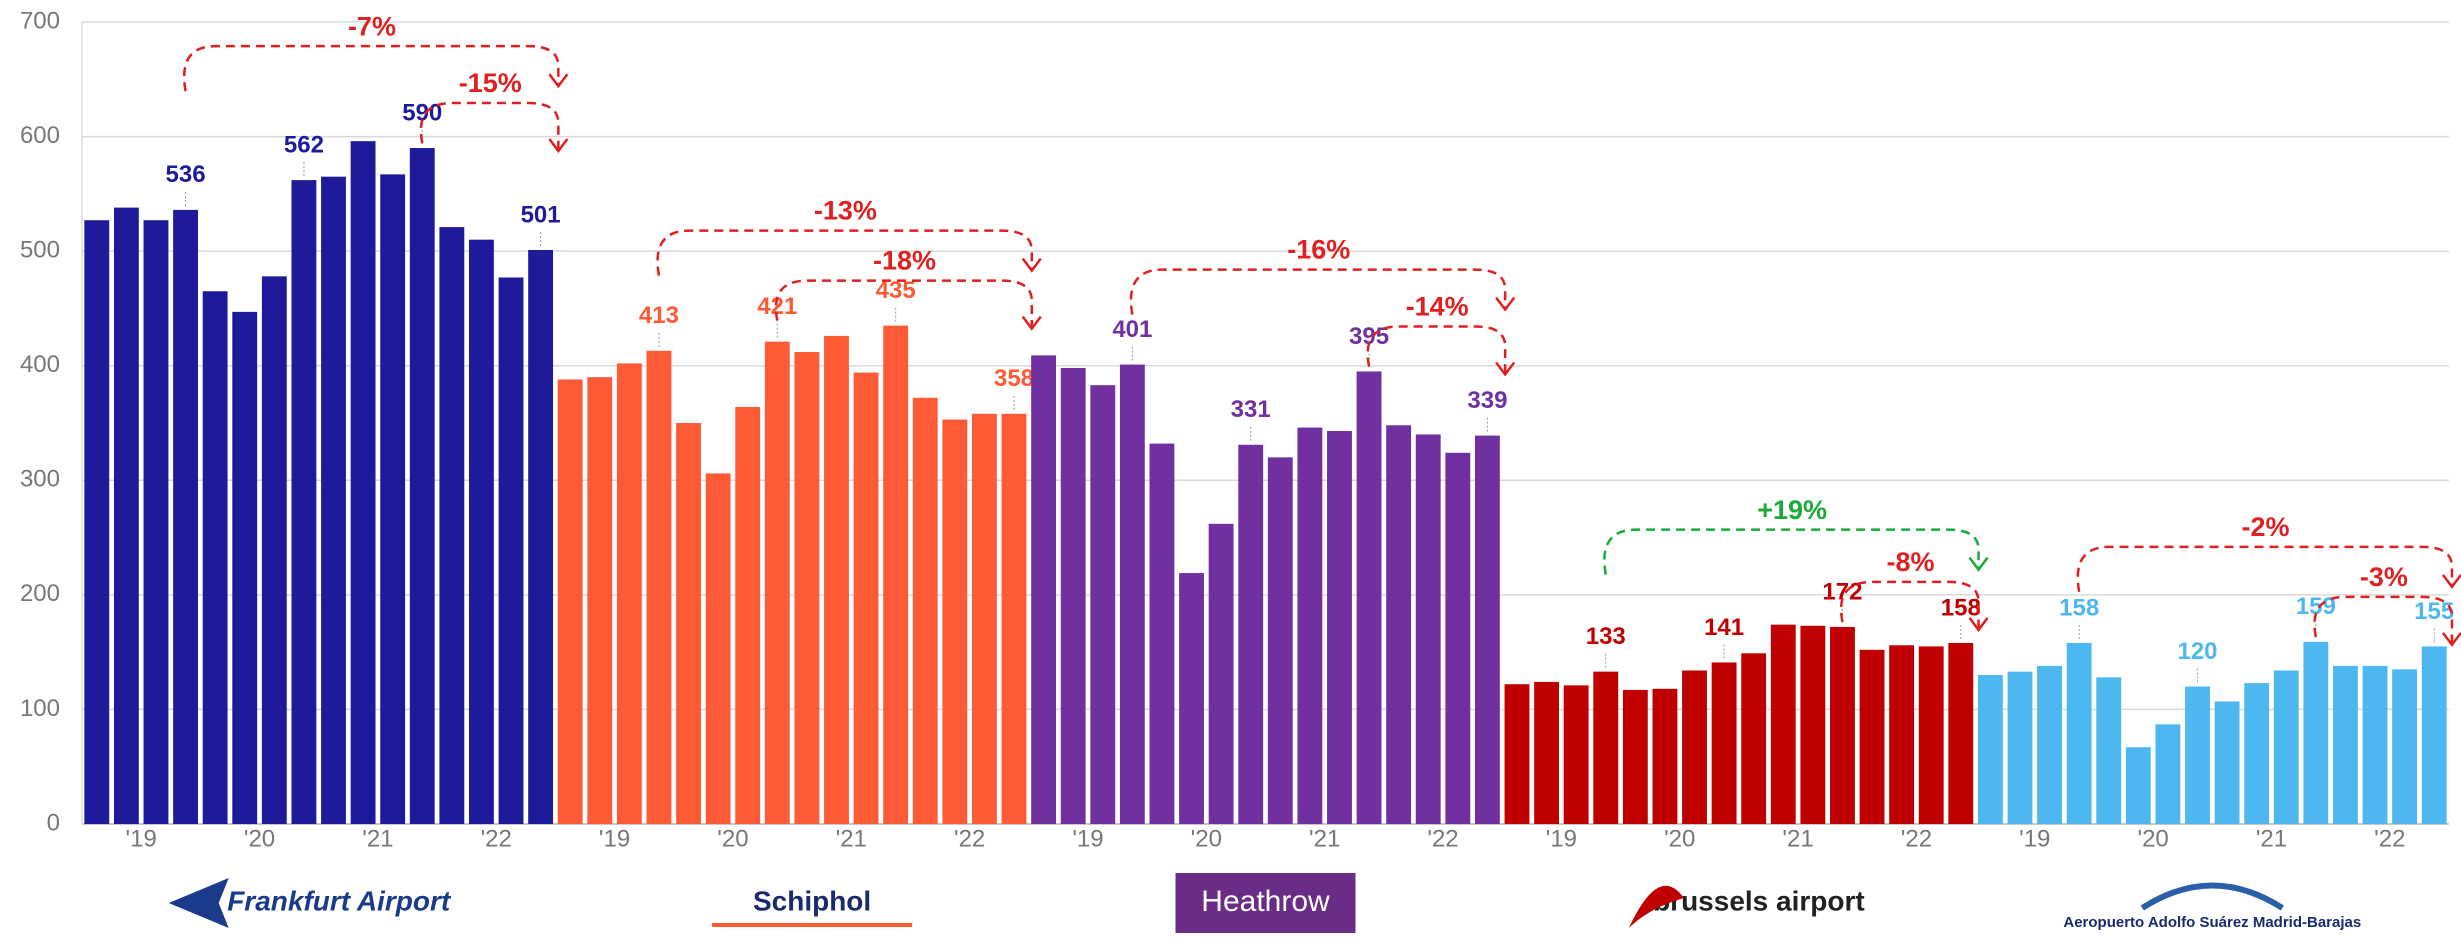 This screenshot has width=2461, height=951. I want to click on series-name: brussels airport, so click(1759, 900).